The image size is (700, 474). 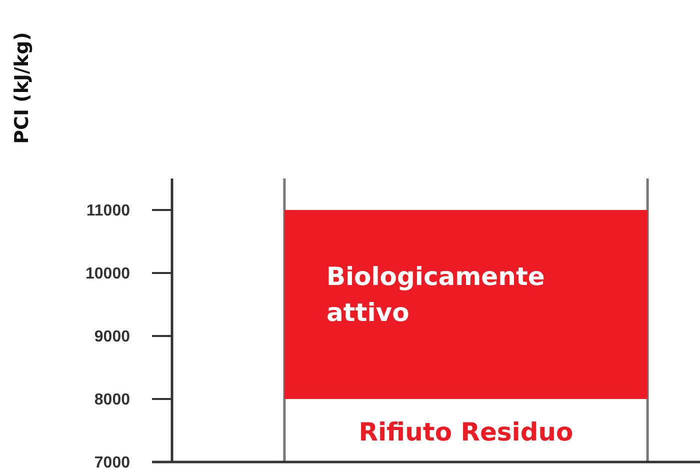 What do you see at coordinates (112, 337) in the screenshot?
I see `y-tick-label: 9000` at bounding box center [112, 337].